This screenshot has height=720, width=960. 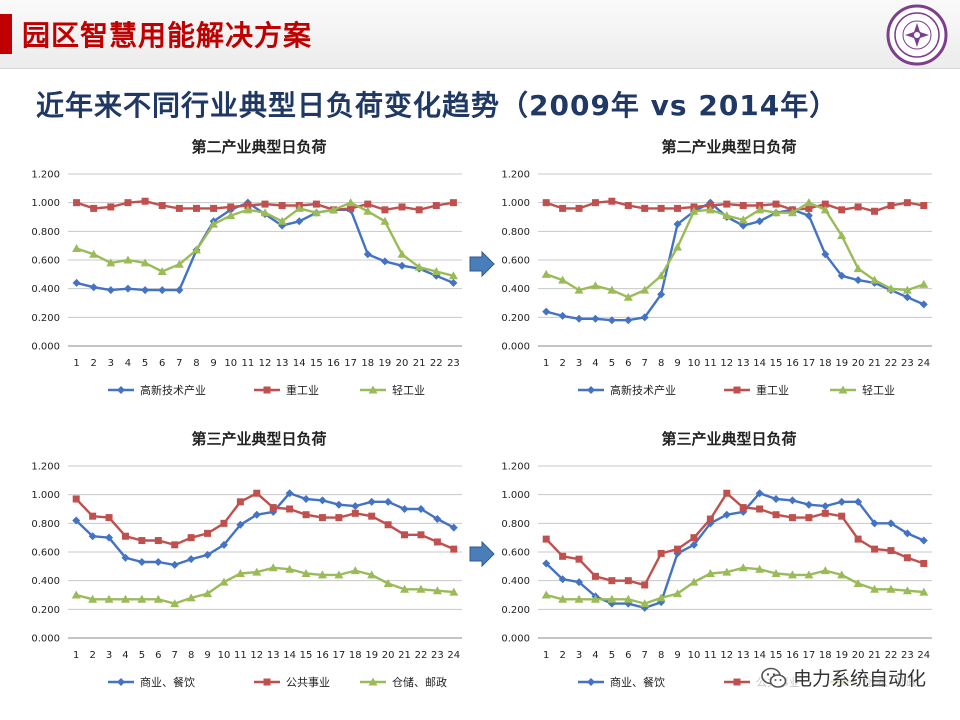 I want to click on legend-entry: 高新技术产业, so click(x=157, y=390).